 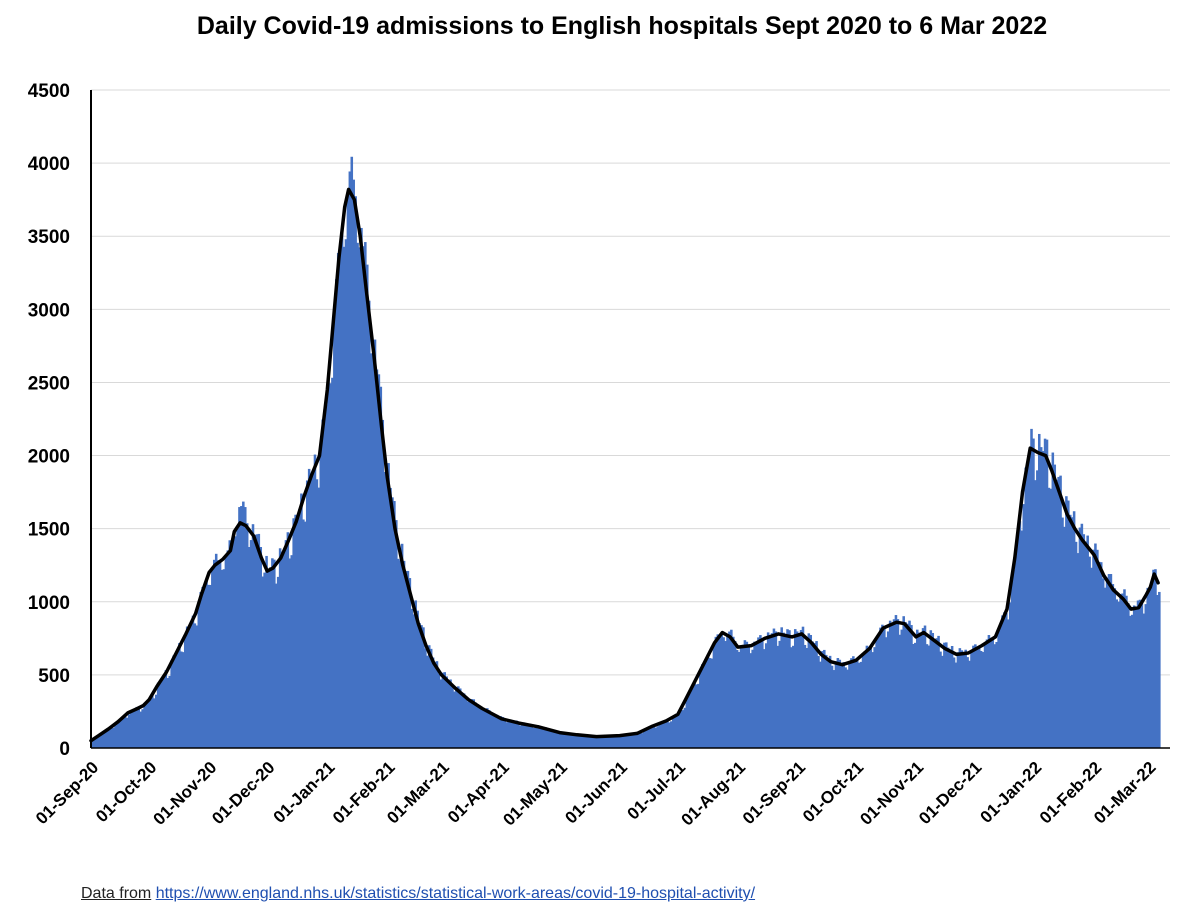 What do you see at coordinates (596, 793) in the screenshot?
I see `x-tick-label: 01-Jun-21` at bounding box center [596, 793].